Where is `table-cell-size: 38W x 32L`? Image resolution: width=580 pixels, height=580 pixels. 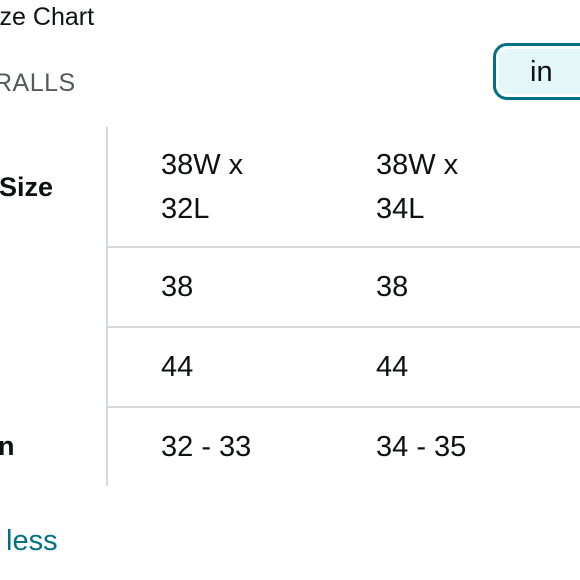
table-cell-size: 38W x 32L is located at coordinates (202, 187).